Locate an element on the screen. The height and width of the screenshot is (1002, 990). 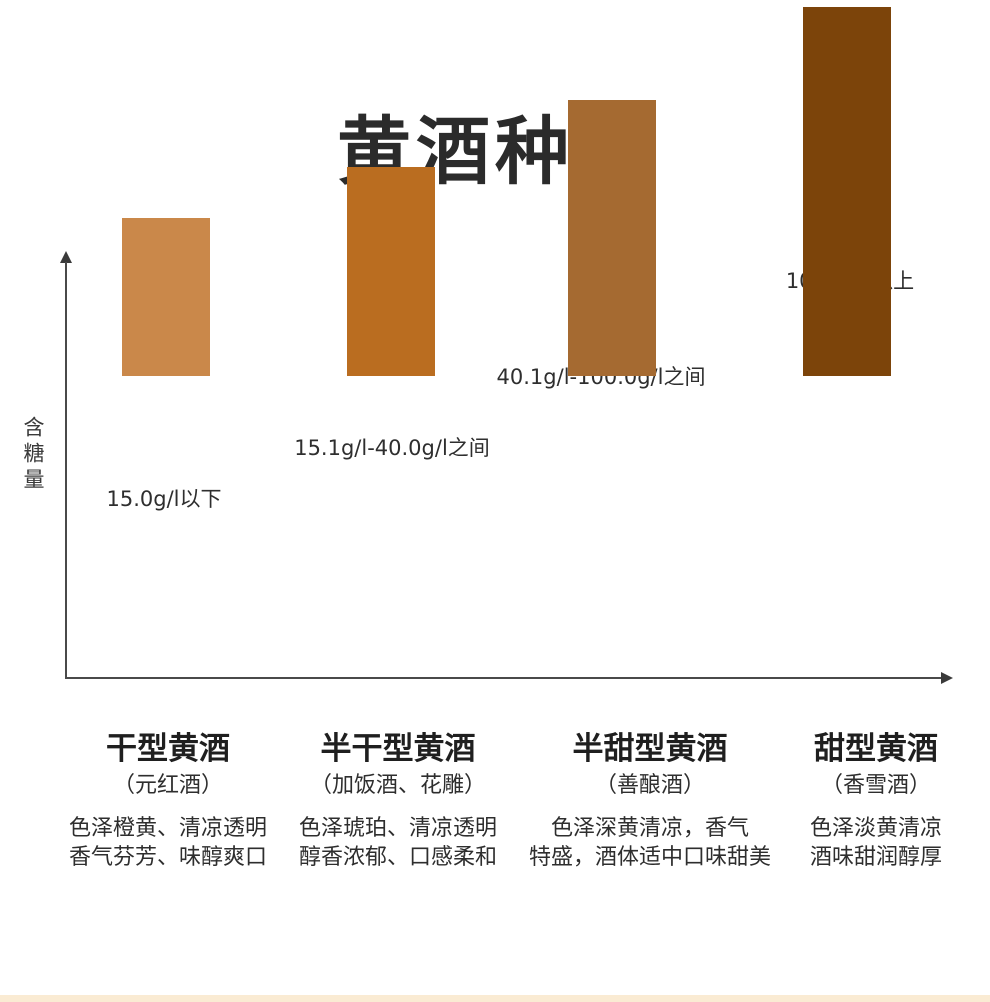
category-name: 甜型黄酒 is located at coordinates (876, 749).